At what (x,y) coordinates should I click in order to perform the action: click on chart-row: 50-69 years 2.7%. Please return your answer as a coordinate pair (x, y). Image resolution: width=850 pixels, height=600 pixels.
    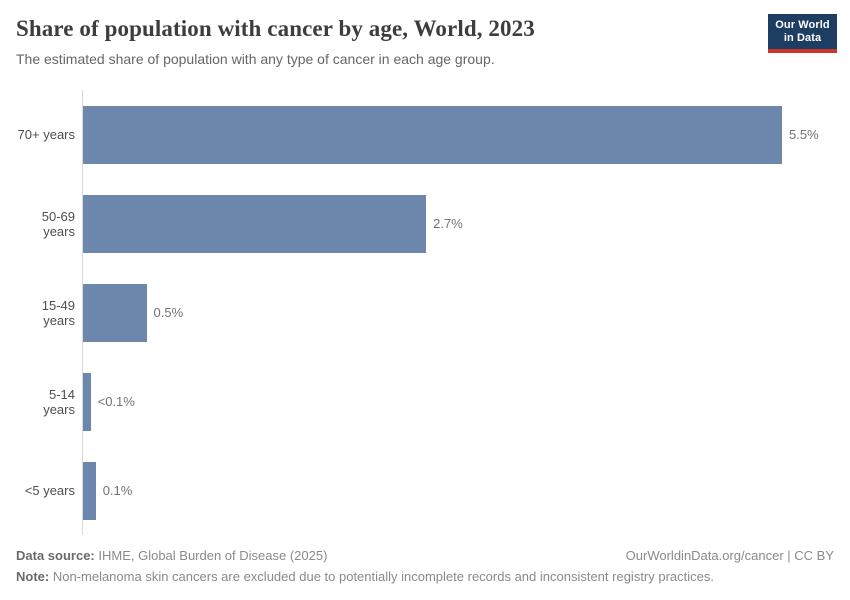
    Looking at the image, I should click on (425, 223).